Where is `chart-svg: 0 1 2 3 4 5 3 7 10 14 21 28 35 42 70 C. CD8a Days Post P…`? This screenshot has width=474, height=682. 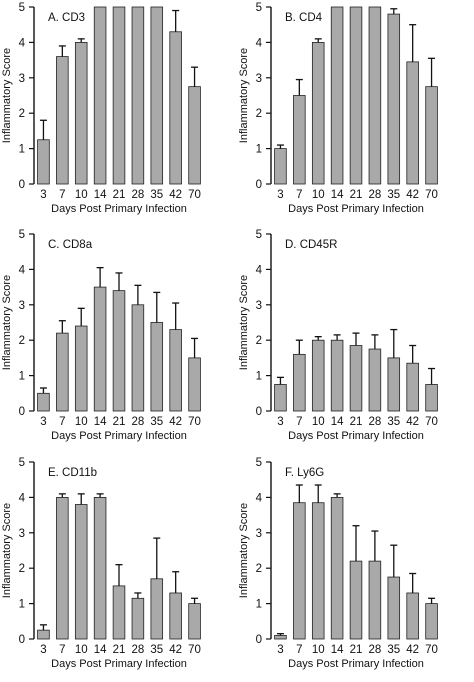 chart-svg: 0 1 2 3 4 5 3 7 10 14 21 28 35 42 70 C. CD8a Days Post P… is located at coordinates (101, 335).